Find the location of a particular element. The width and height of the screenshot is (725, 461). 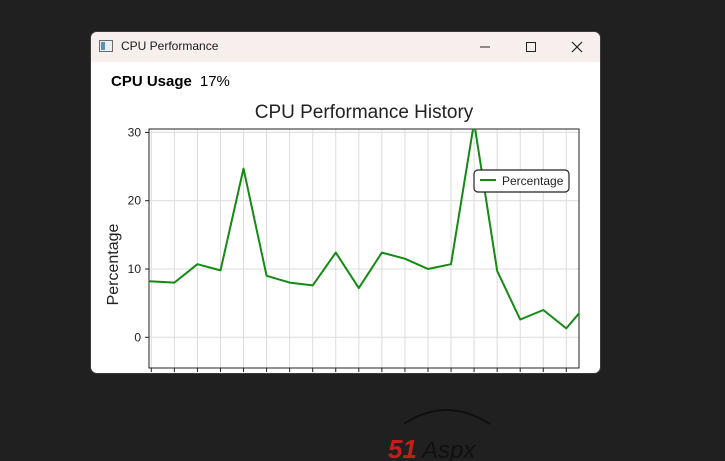

y-axis-label: Percentage is located at coordinates (113, 264).